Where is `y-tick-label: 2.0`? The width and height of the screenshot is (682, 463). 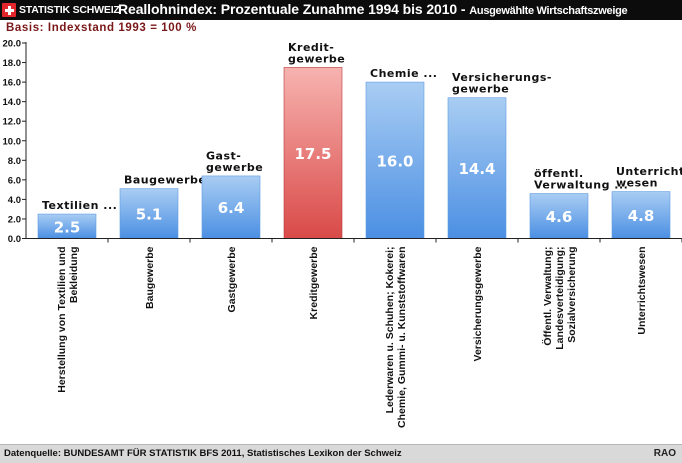 y-tick-label: 2.0 is located at coordinates (14, 219).